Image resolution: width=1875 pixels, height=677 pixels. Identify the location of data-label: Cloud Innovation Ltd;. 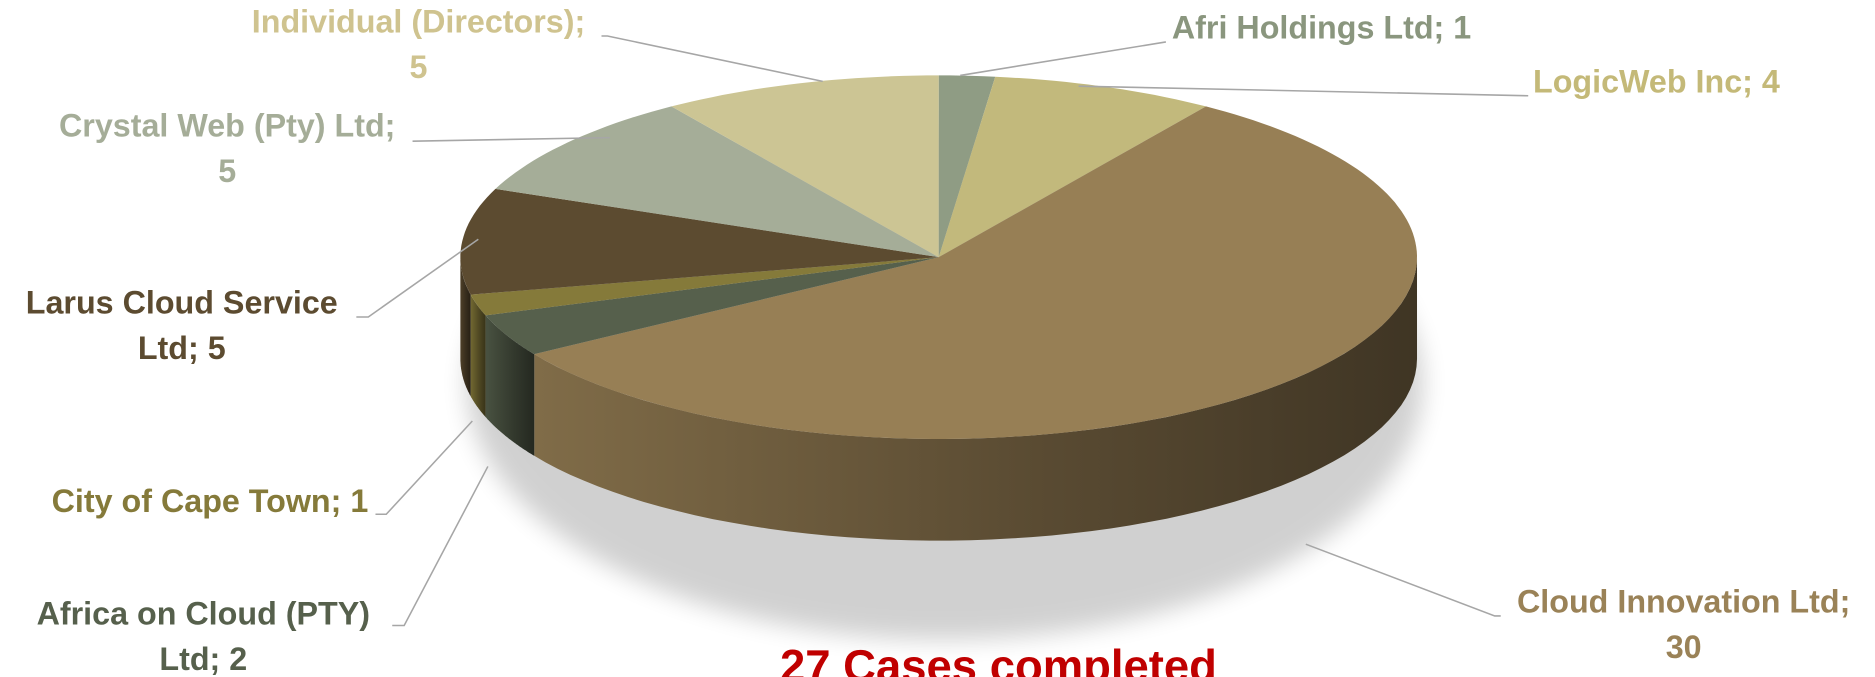
(1683, 601).